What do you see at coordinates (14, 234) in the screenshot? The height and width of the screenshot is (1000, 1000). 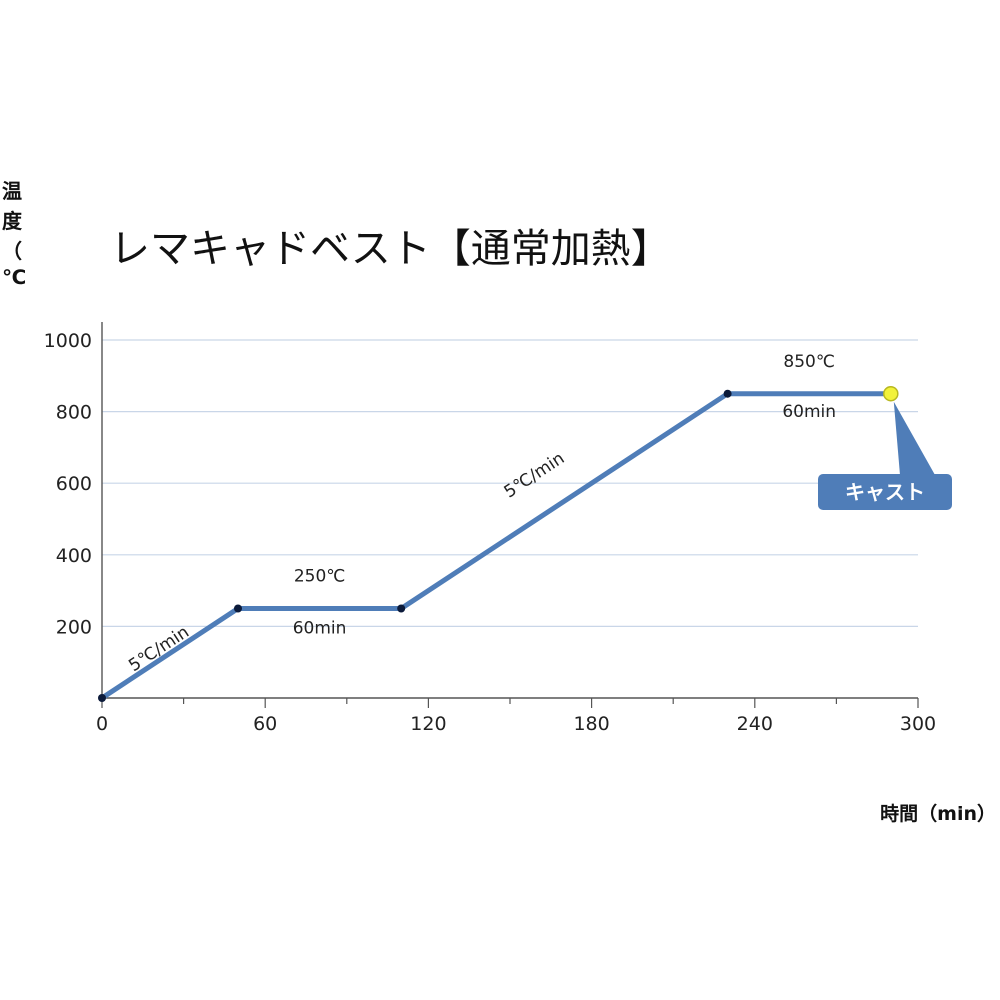 I see `y-axis-label: 温 度 （ ℃` at bounding box center [14, 234].